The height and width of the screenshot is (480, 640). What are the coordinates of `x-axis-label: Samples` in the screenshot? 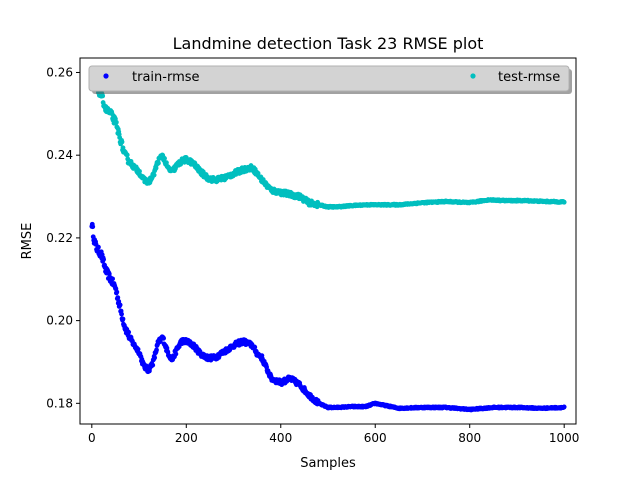 It's located at (328, 463).